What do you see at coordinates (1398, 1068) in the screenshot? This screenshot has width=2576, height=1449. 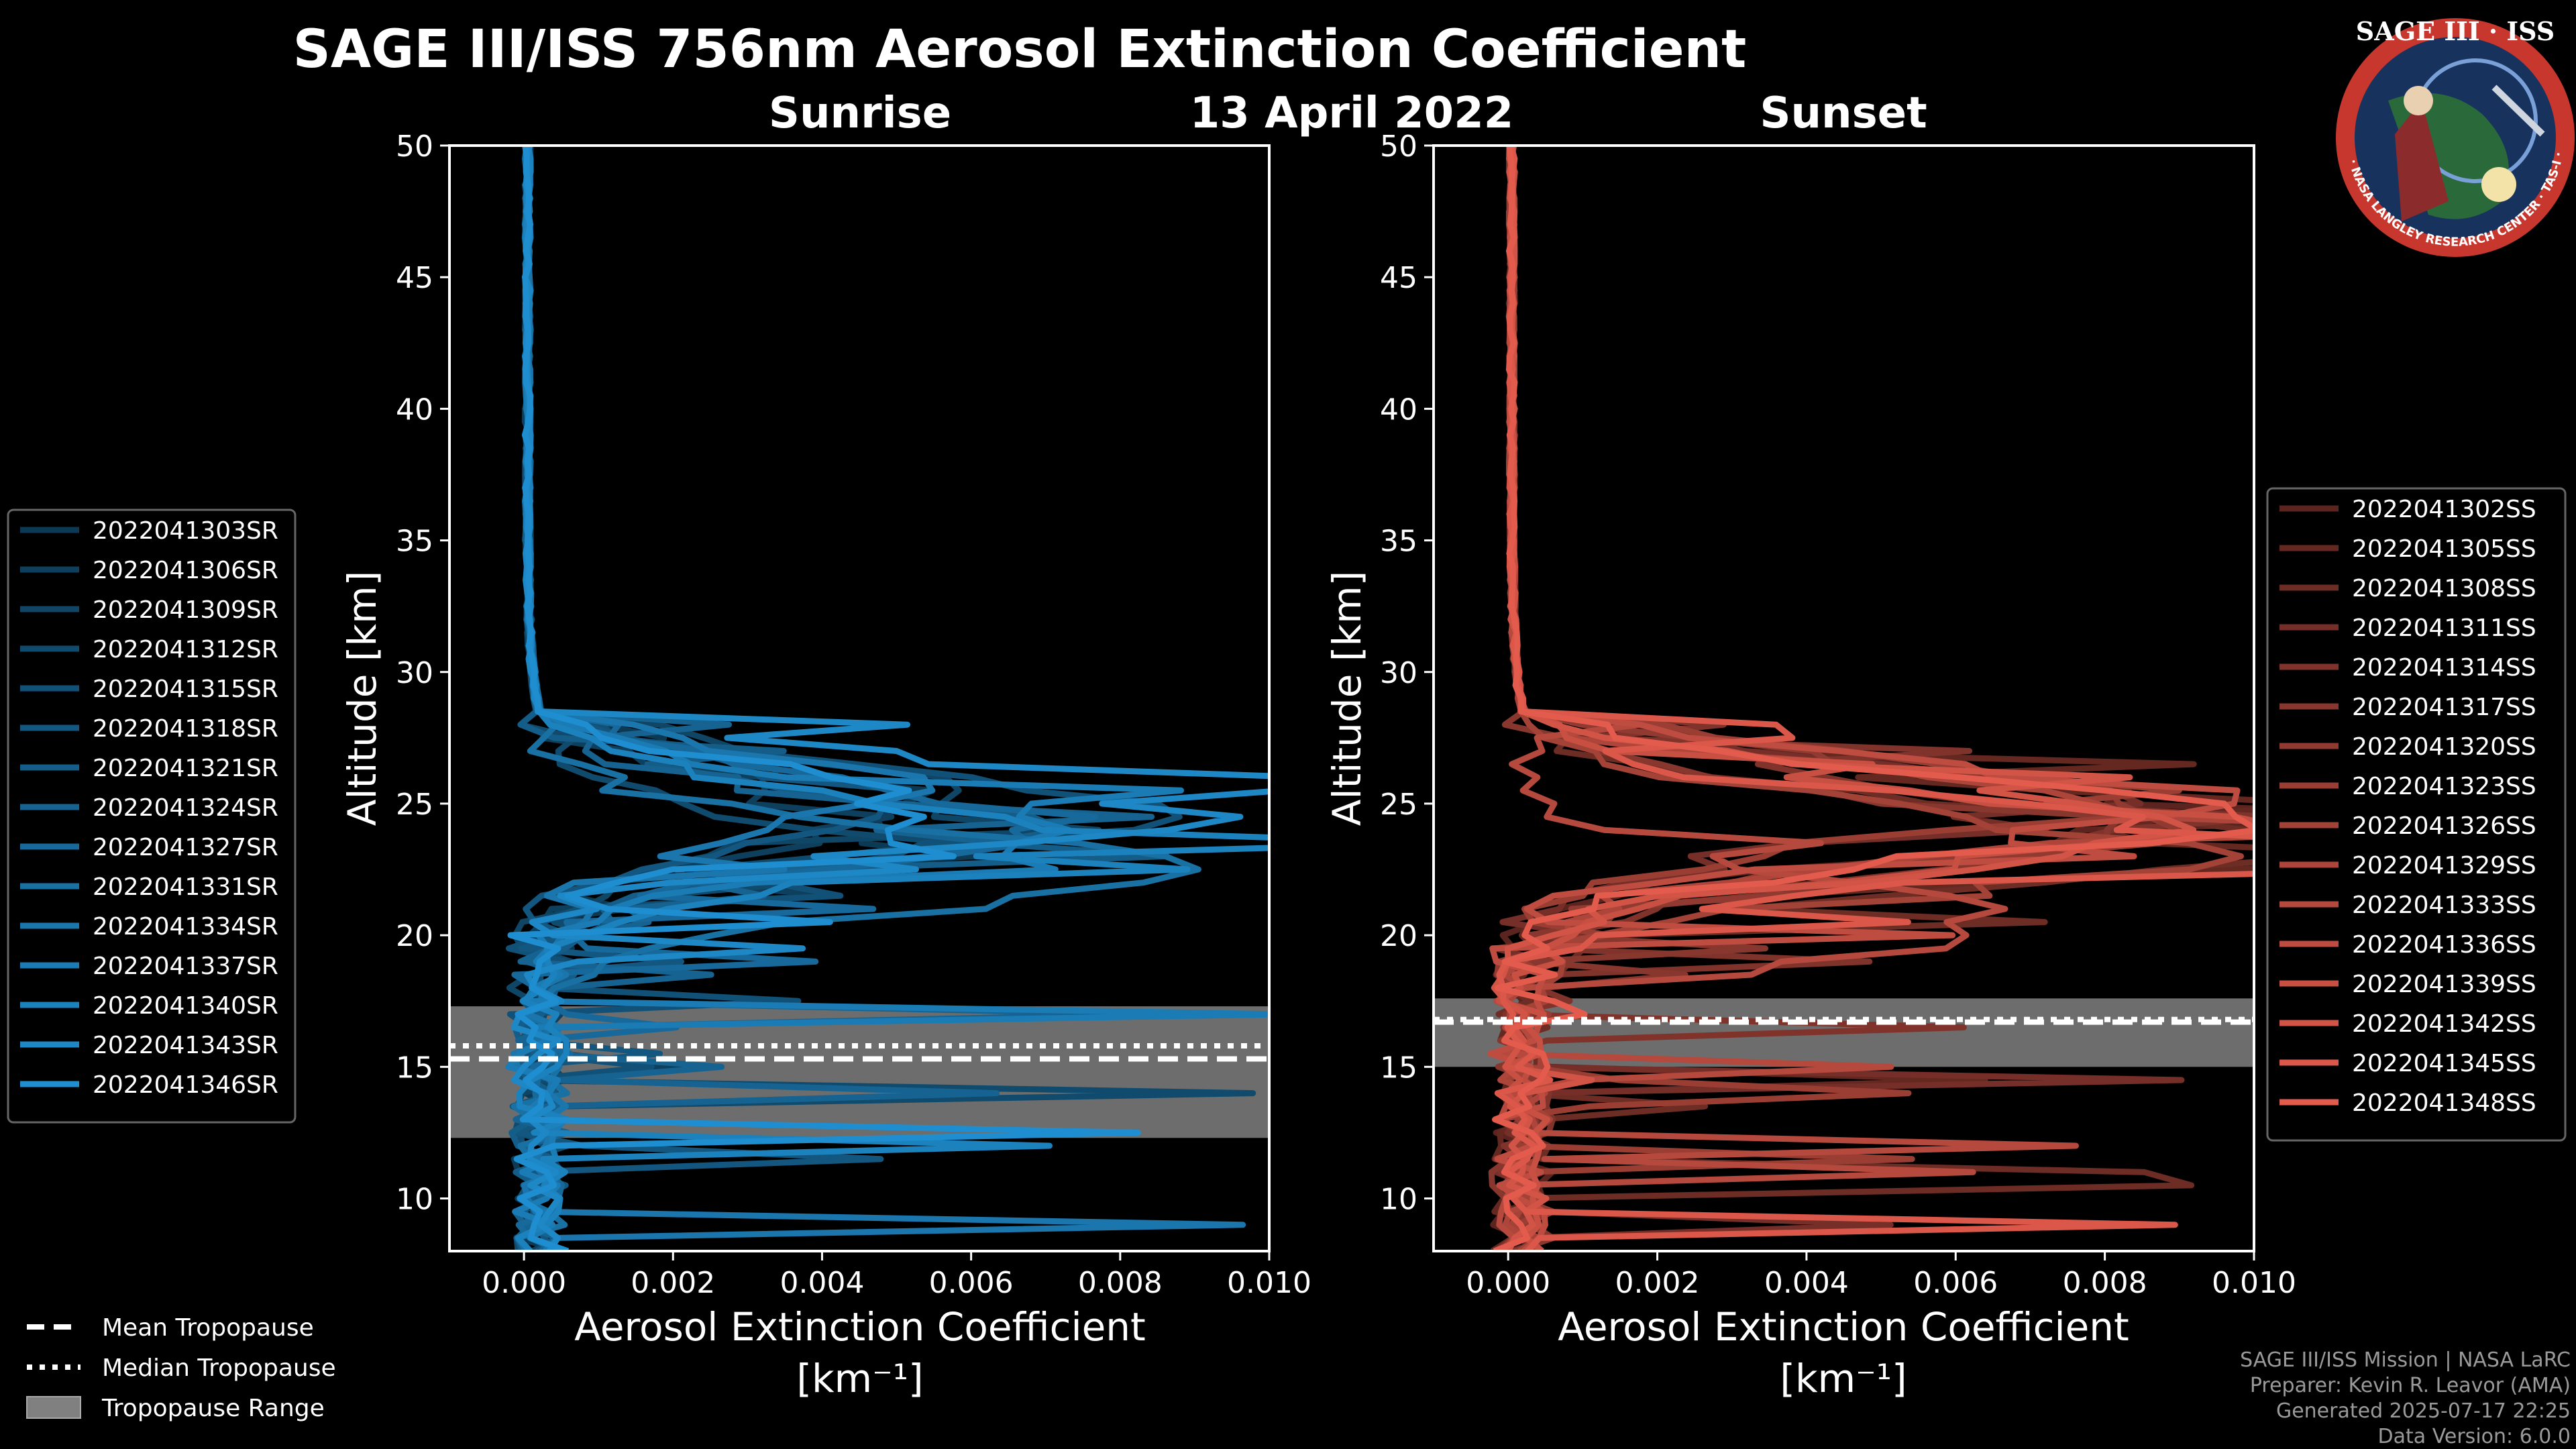 I see `sunset-ytick-label: 15` at bounding box center [1398, 1068].